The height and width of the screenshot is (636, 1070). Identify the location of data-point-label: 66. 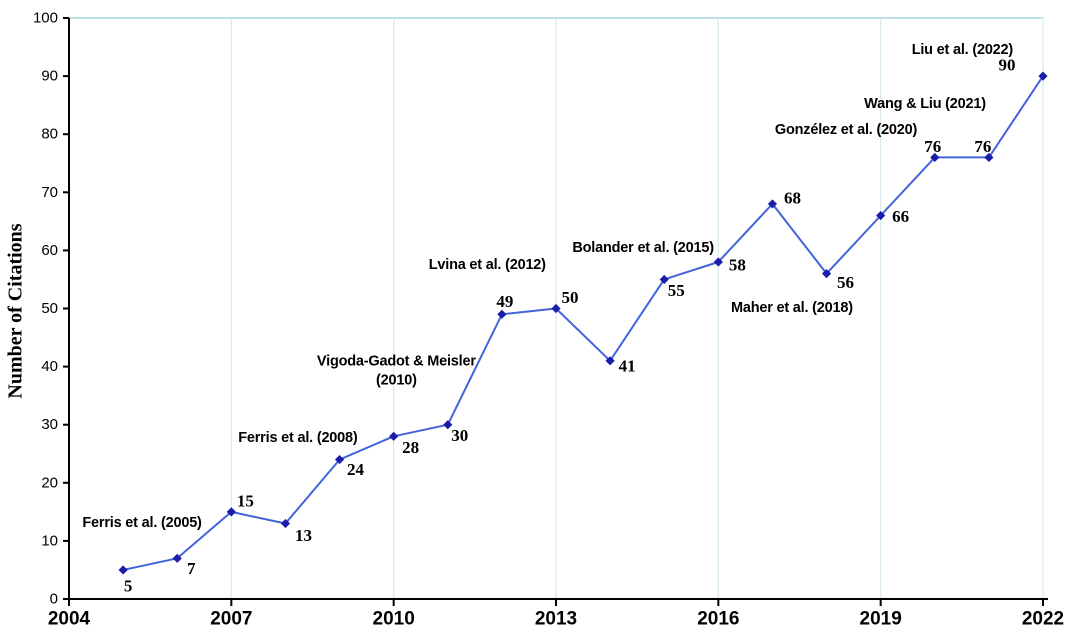
(900, 216).